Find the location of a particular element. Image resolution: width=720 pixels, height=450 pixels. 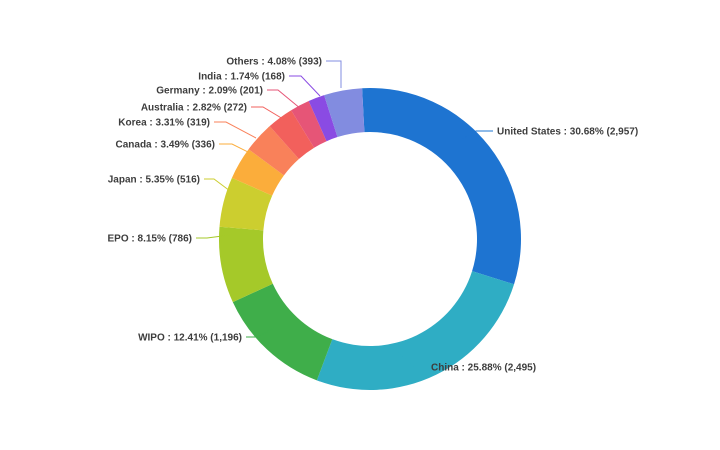

slice-label-australia: Australia : 2.82% (272) is located at coordinates (194, 108).